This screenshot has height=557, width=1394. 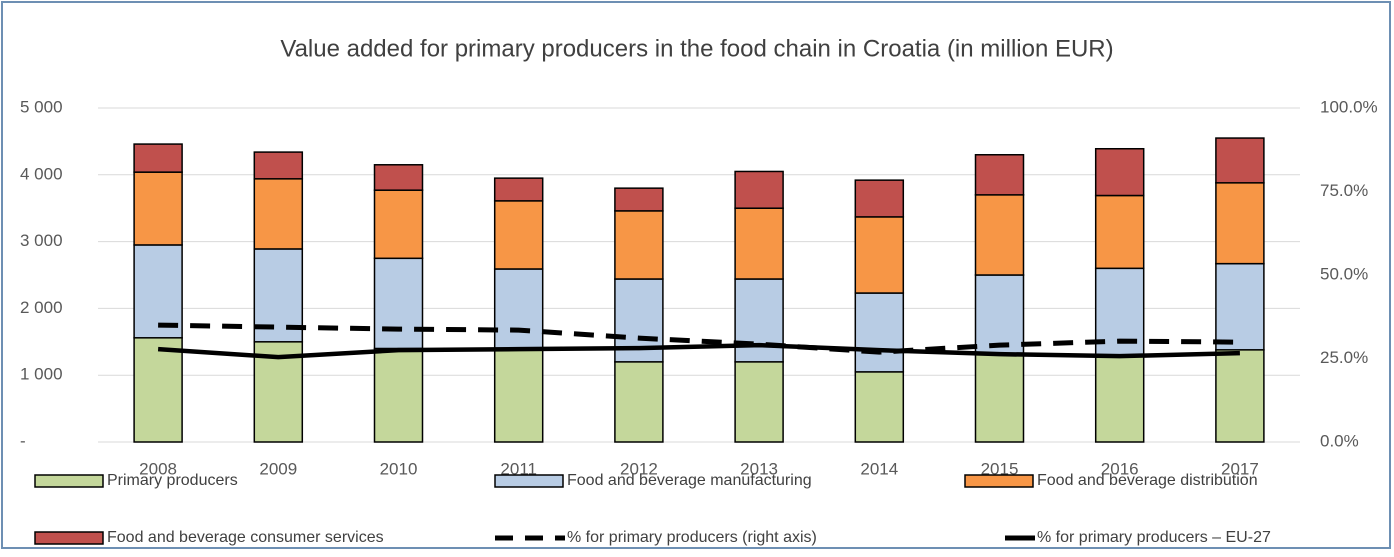 What do you see at coordinates (518, 468) in the screenshot?
I see `x-tick-label: 2011` at bounding box center [518, 468].